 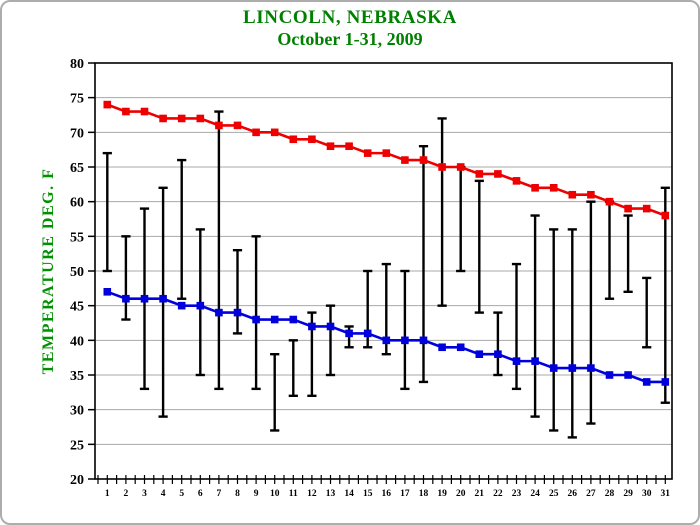 I want to click on x-tick-label: 18, so click(x=424, y=494).